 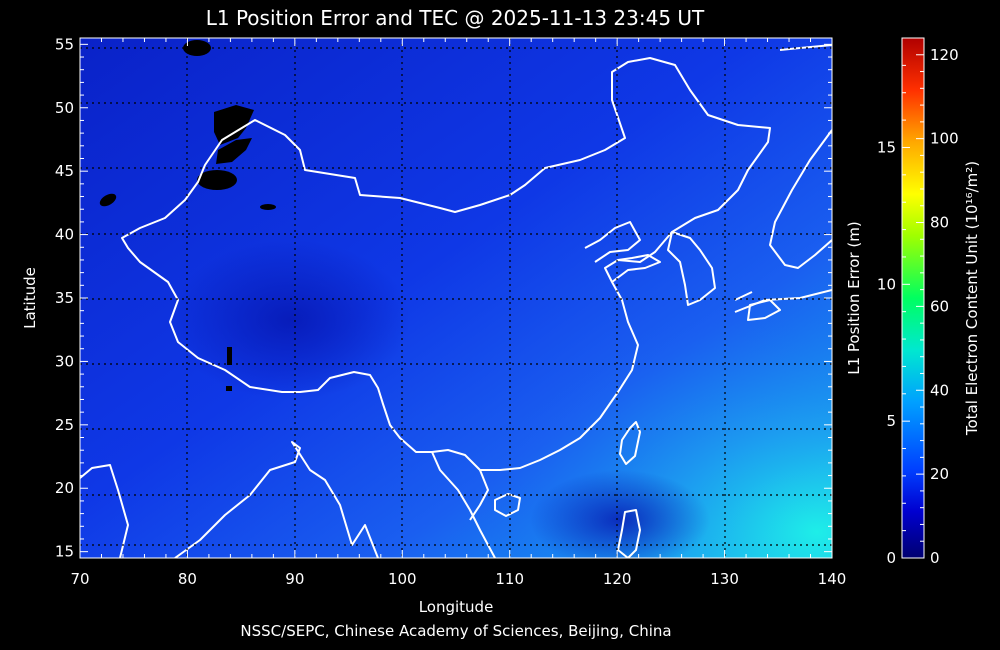 What do you see at coordinates (479, 495) in the screenshot?
I see `vietnam-coast` at bounding box center [479, 495].